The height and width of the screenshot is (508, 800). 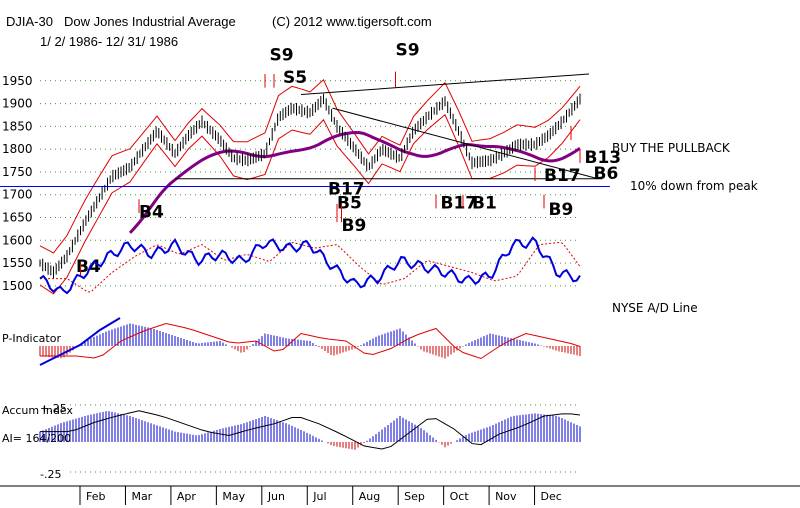 I want to click on downward-trendline, so click(x=465, y=143).